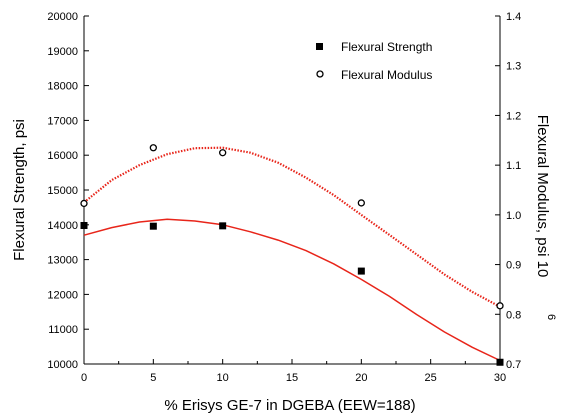 The image size is (561, 420). I want to click on y-left-tick-label: 18000, so click(62, 87).